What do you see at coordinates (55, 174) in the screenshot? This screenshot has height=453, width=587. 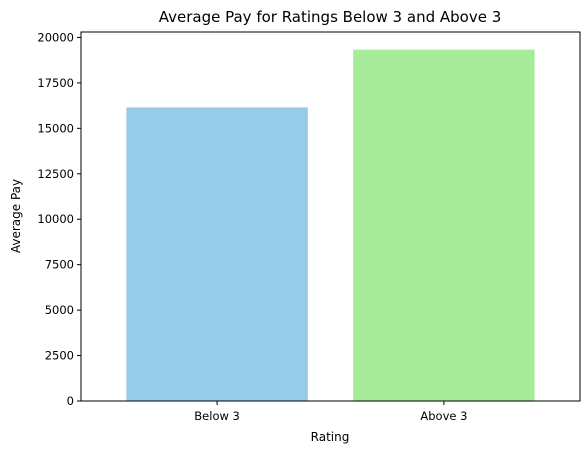 I see `y-tick-label: 12500` at bounding box center [55, 174].